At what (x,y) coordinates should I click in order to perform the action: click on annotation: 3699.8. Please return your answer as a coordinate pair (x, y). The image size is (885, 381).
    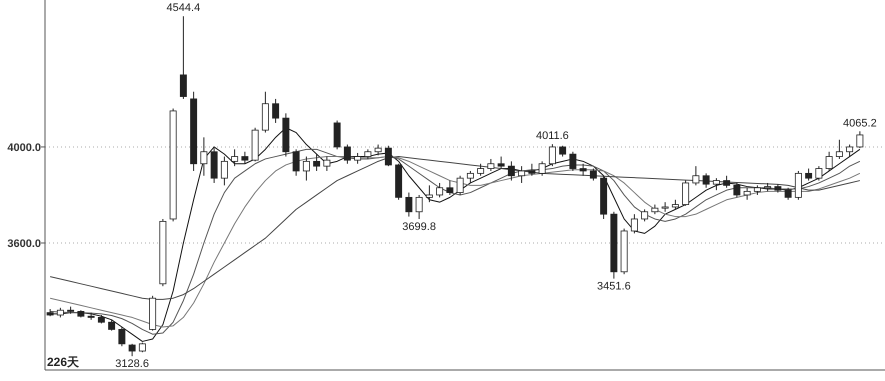
    Looking at the image, I should click on (419, 227).